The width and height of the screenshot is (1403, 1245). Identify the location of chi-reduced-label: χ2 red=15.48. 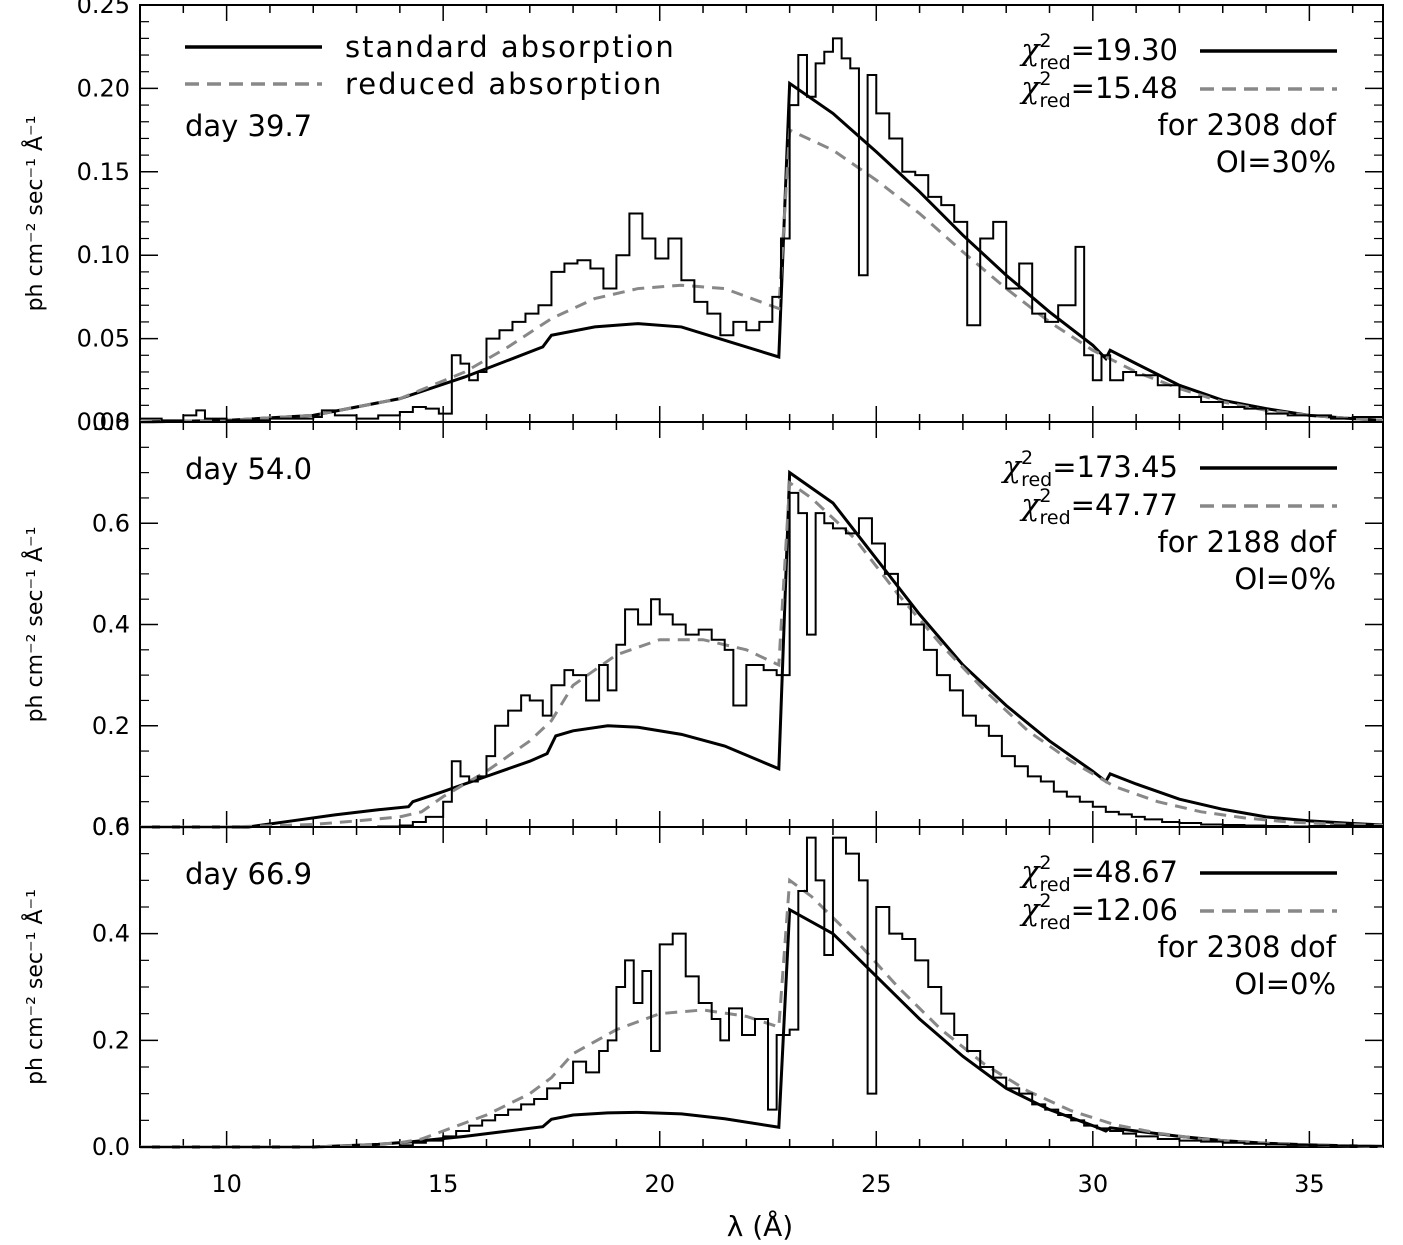
(1098, 90).